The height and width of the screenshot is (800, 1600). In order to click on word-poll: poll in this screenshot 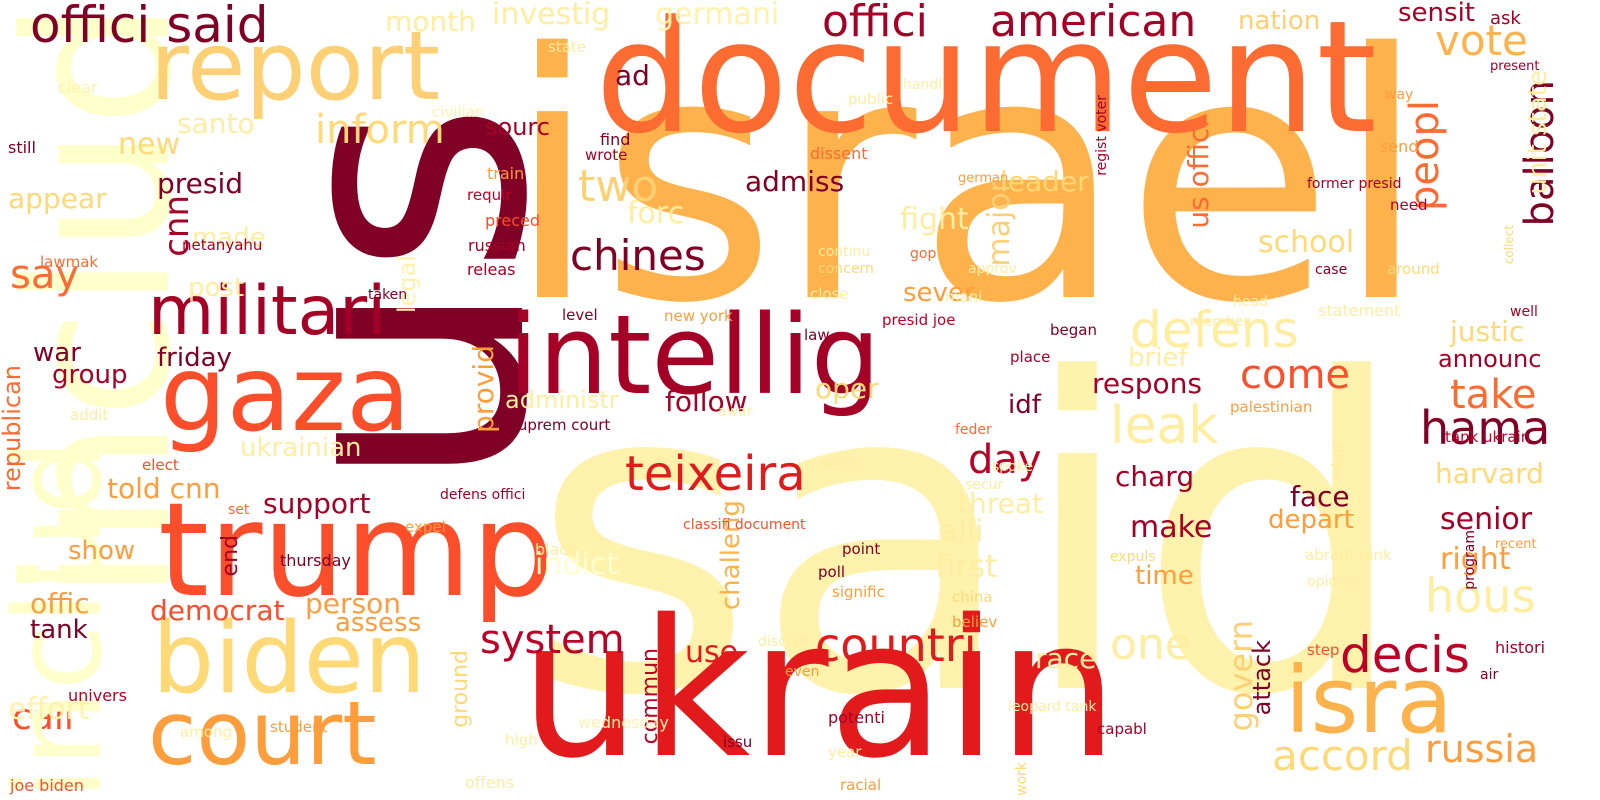, I will do `click(832, 572)`.